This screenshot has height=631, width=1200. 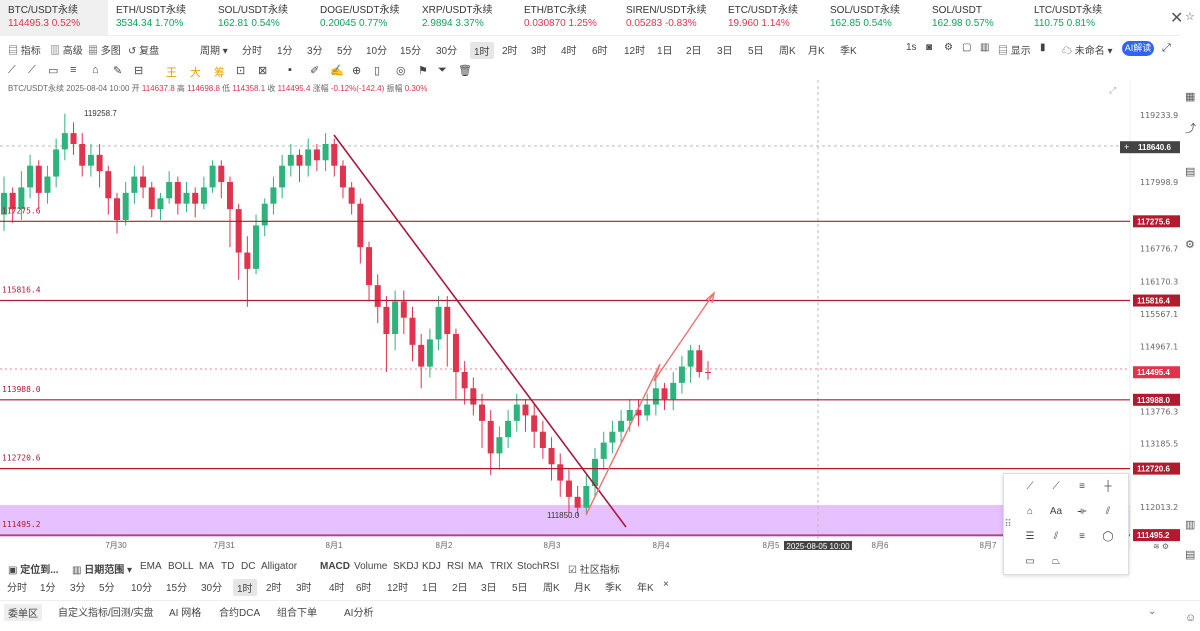 I want to click on toolbar-timeframe: 5日, so click(x=756, y=51).